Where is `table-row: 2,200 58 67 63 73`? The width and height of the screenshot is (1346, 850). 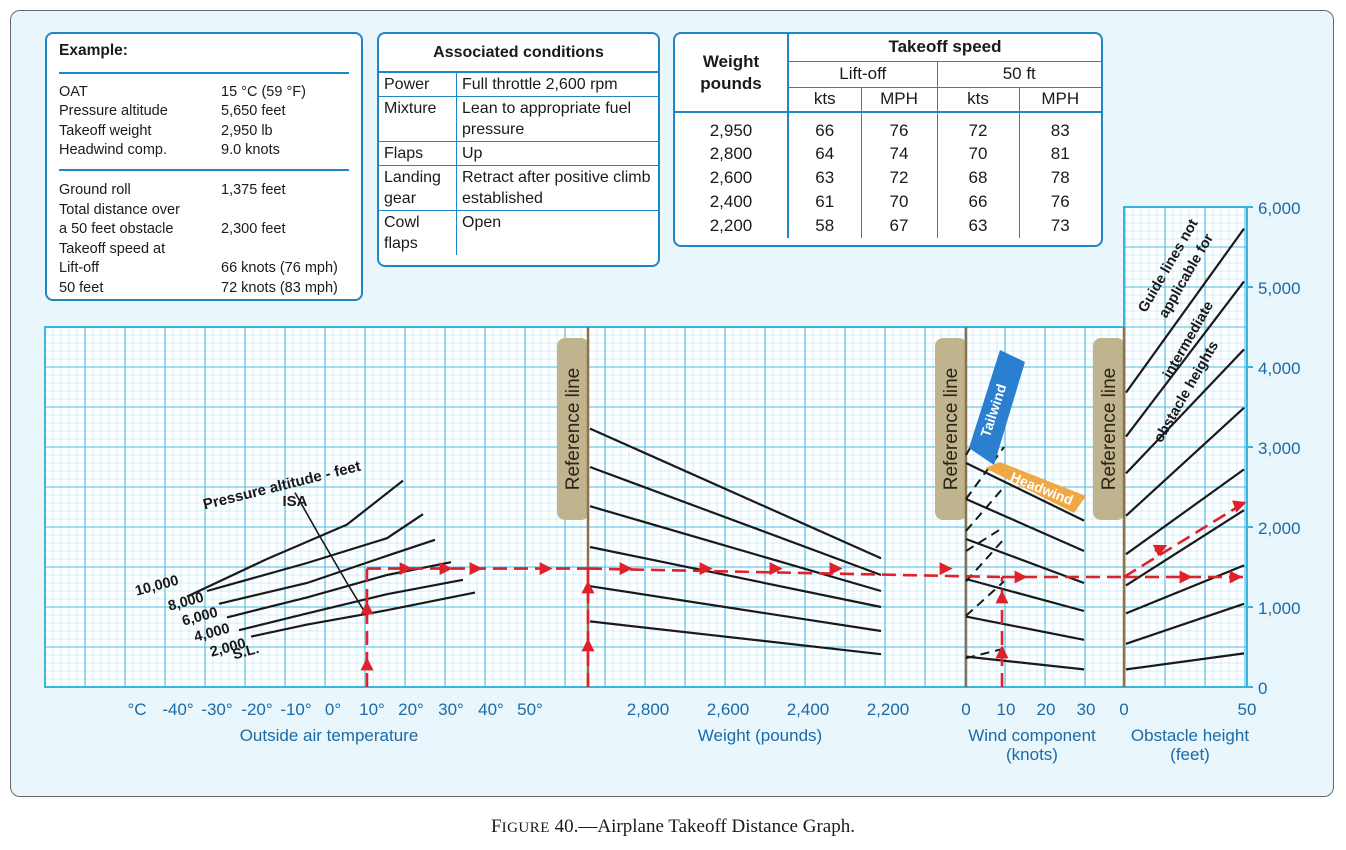
table-row: 2,200 58 67 63 73 is located at coordinates (888, 226).